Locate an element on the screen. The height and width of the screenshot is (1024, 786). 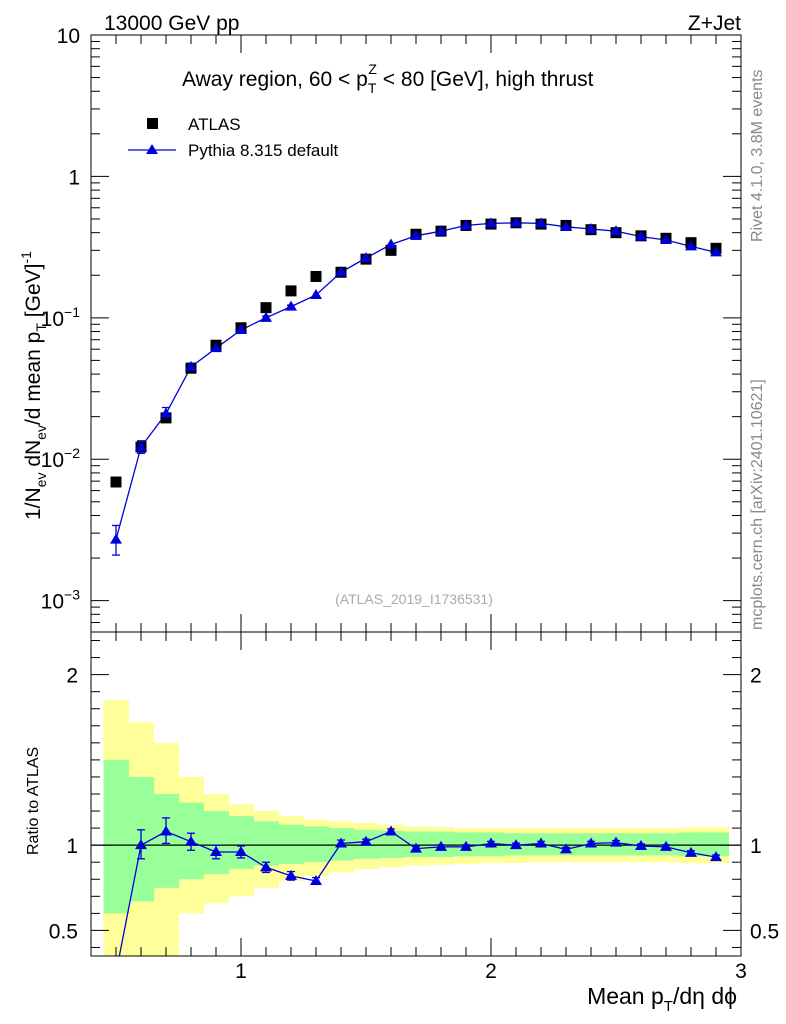
analysis-watermark: (ATLAS_2019_I1736531) is located at coordinates (414, 599).